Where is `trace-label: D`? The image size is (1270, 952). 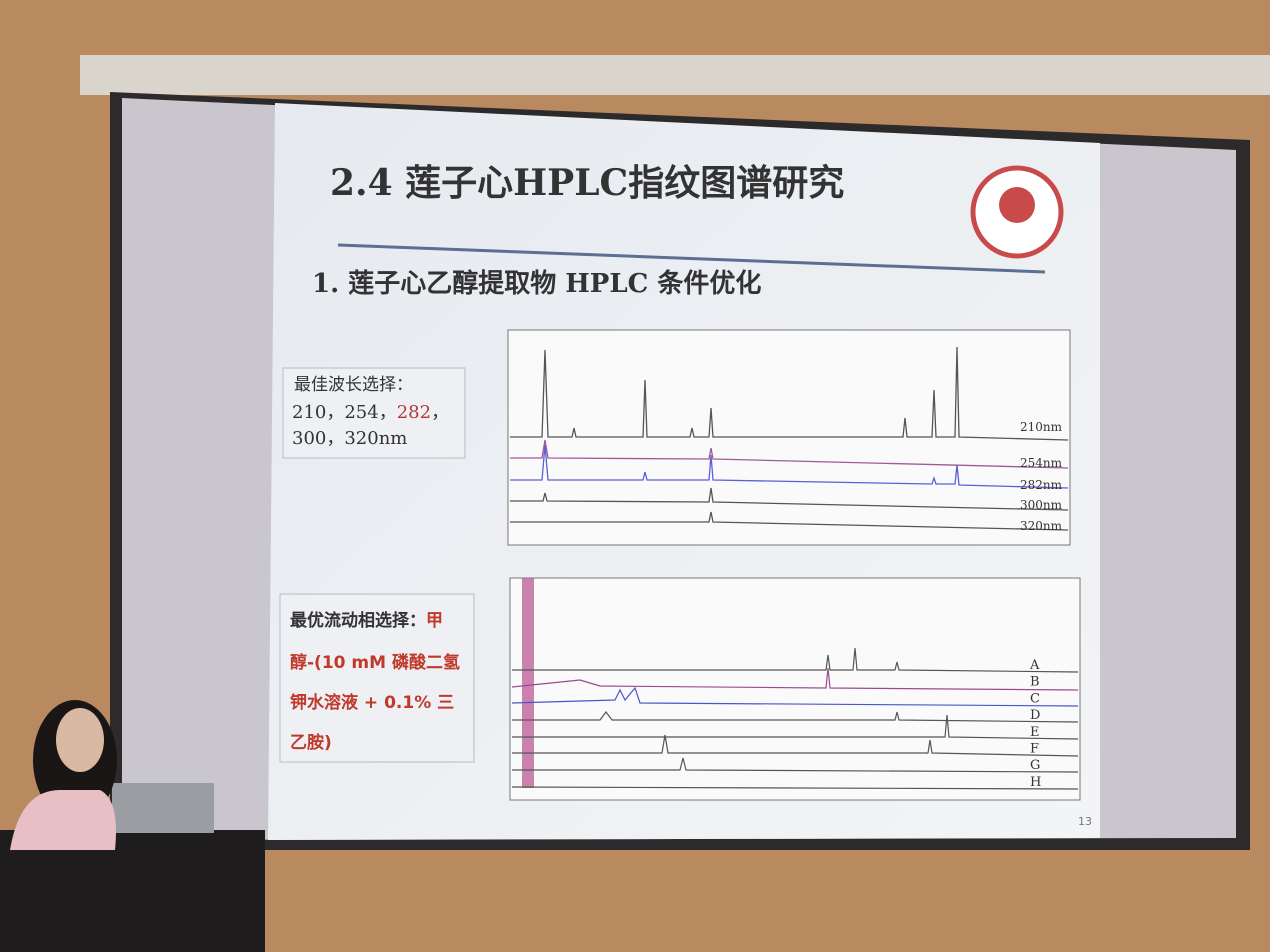
trace-label: D is located at coordinates (1035, 715).